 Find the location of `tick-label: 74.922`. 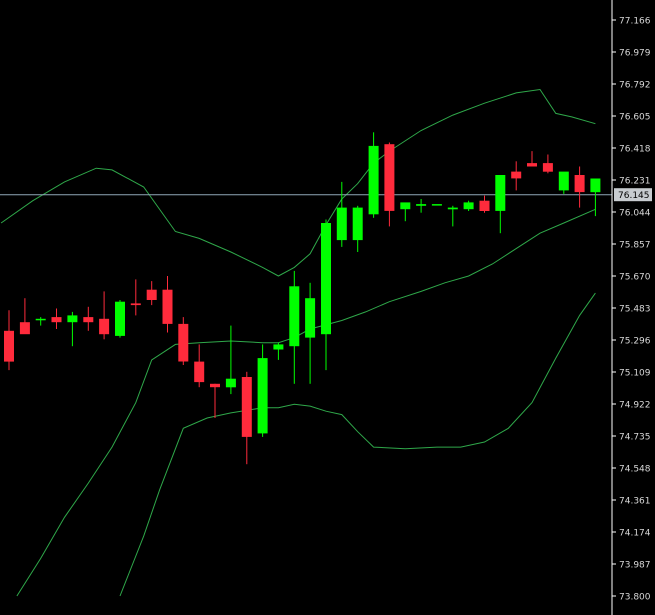

tick-label: 74.922 is located at coordinates (635, 406).